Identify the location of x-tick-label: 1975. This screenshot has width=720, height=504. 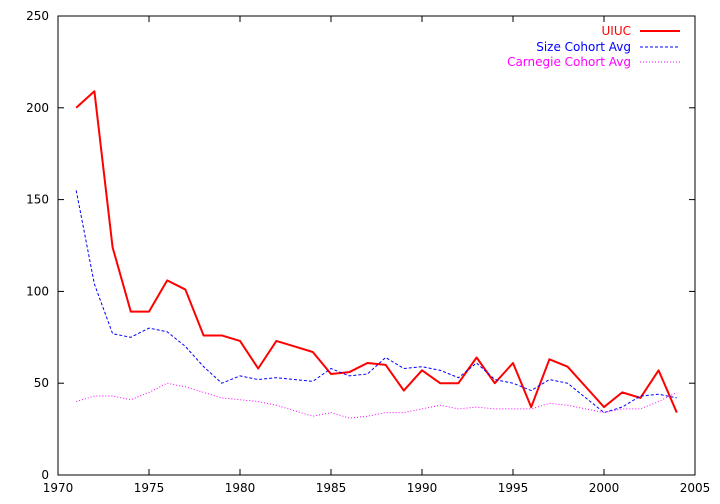
(149, 488).